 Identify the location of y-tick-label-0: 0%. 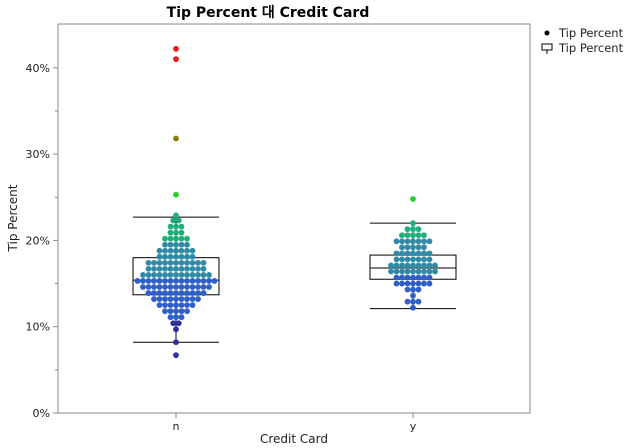
(41, 413).